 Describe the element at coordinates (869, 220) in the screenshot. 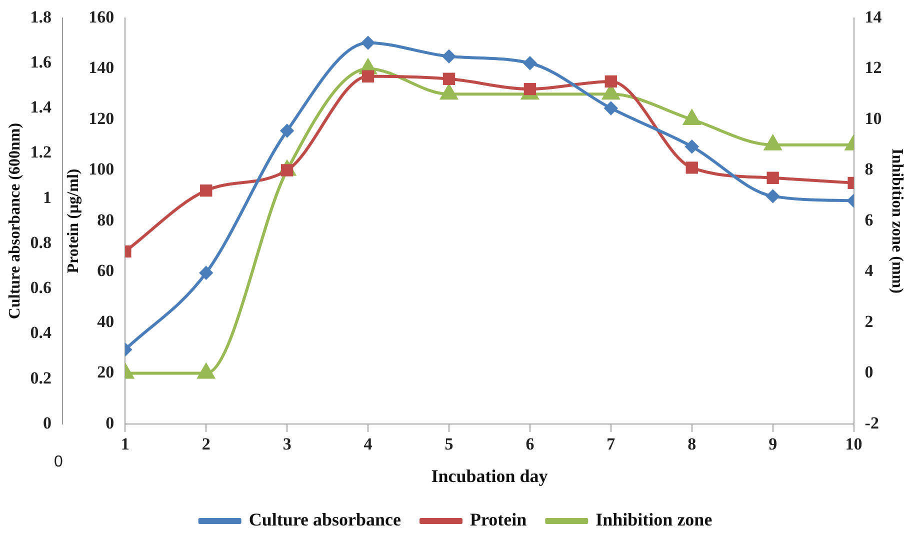

I see `y2-tick-label: 6` at that location.